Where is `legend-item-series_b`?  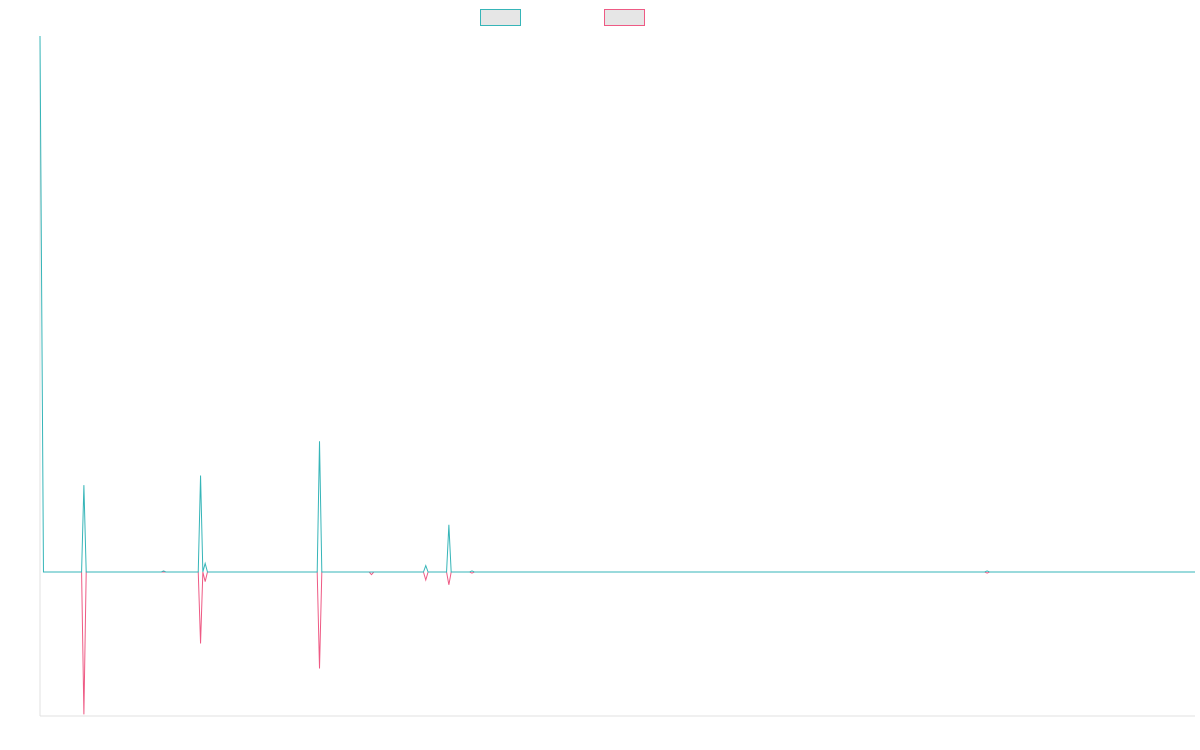 legend-item-series_b is located at coordinates (624, 17).